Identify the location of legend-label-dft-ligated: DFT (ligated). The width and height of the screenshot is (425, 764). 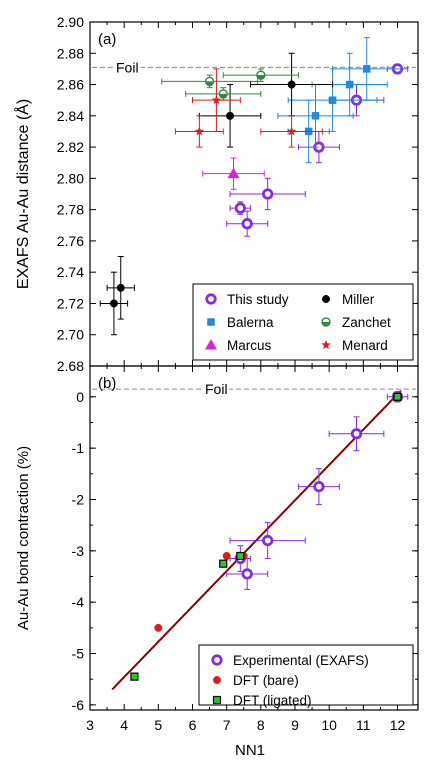
(272, 700).